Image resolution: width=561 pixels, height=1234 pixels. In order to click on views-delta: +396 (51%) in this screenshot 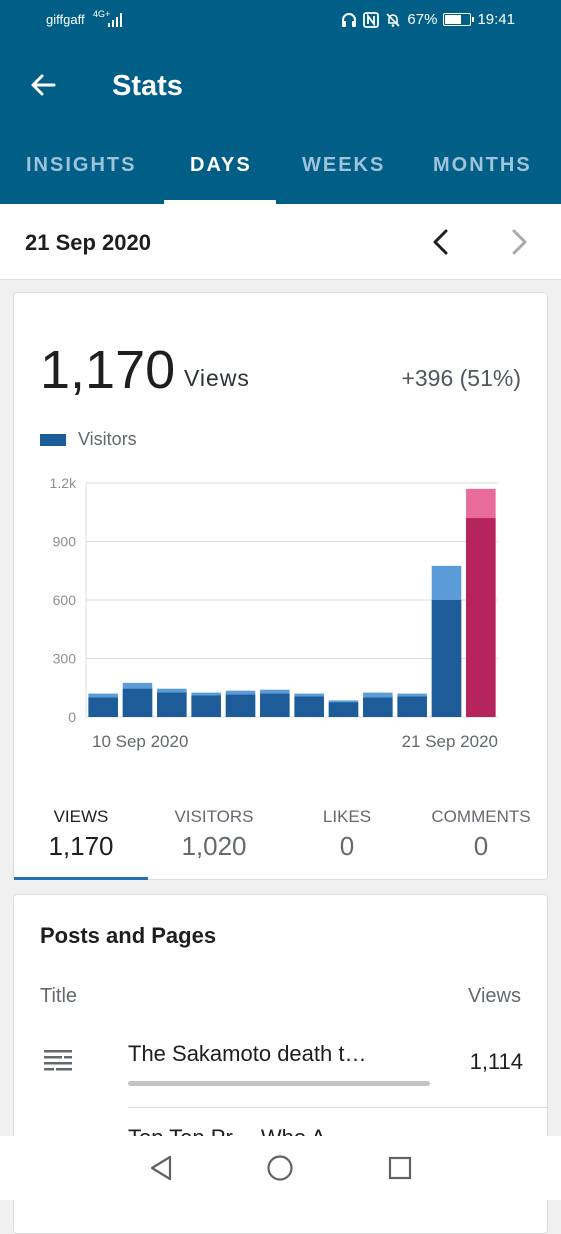, I will do `click(461, 378)`.